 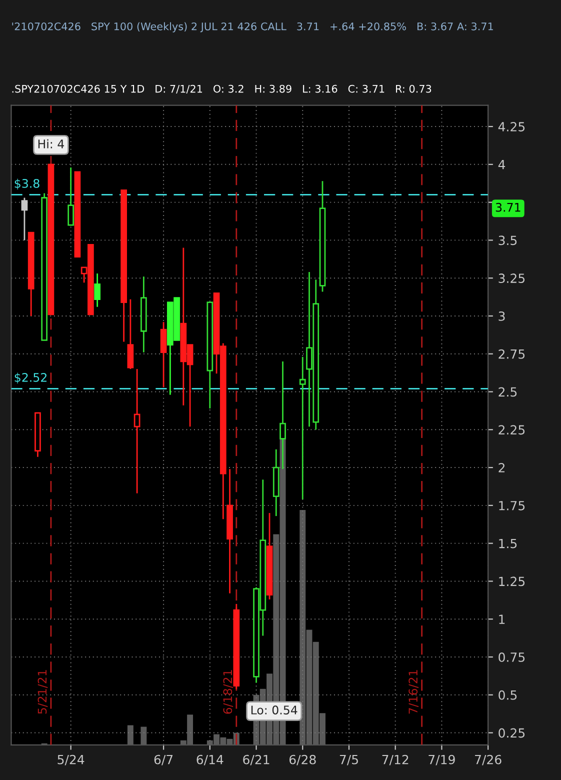 I want to click on y-tick-label: 0.5, so click(x=507, y=695).